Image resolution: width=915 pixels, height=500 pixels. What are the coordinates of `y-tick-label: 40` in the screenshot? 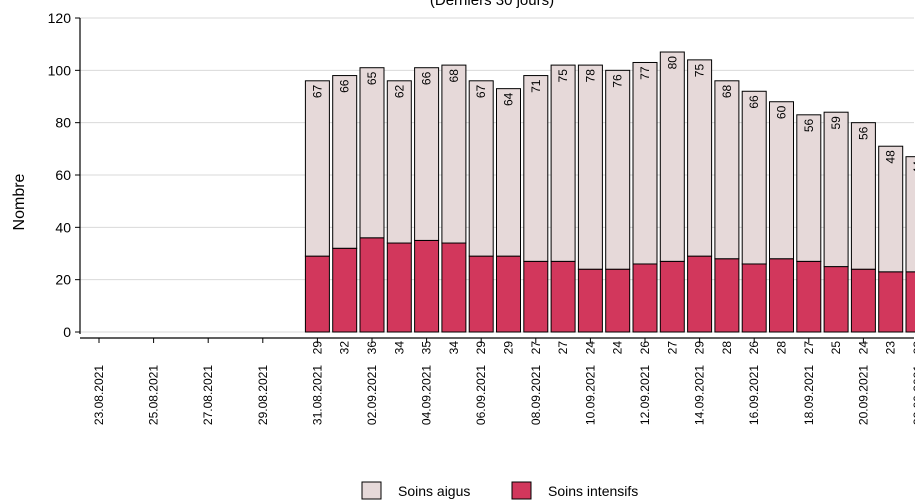 It's located at (63, 227).